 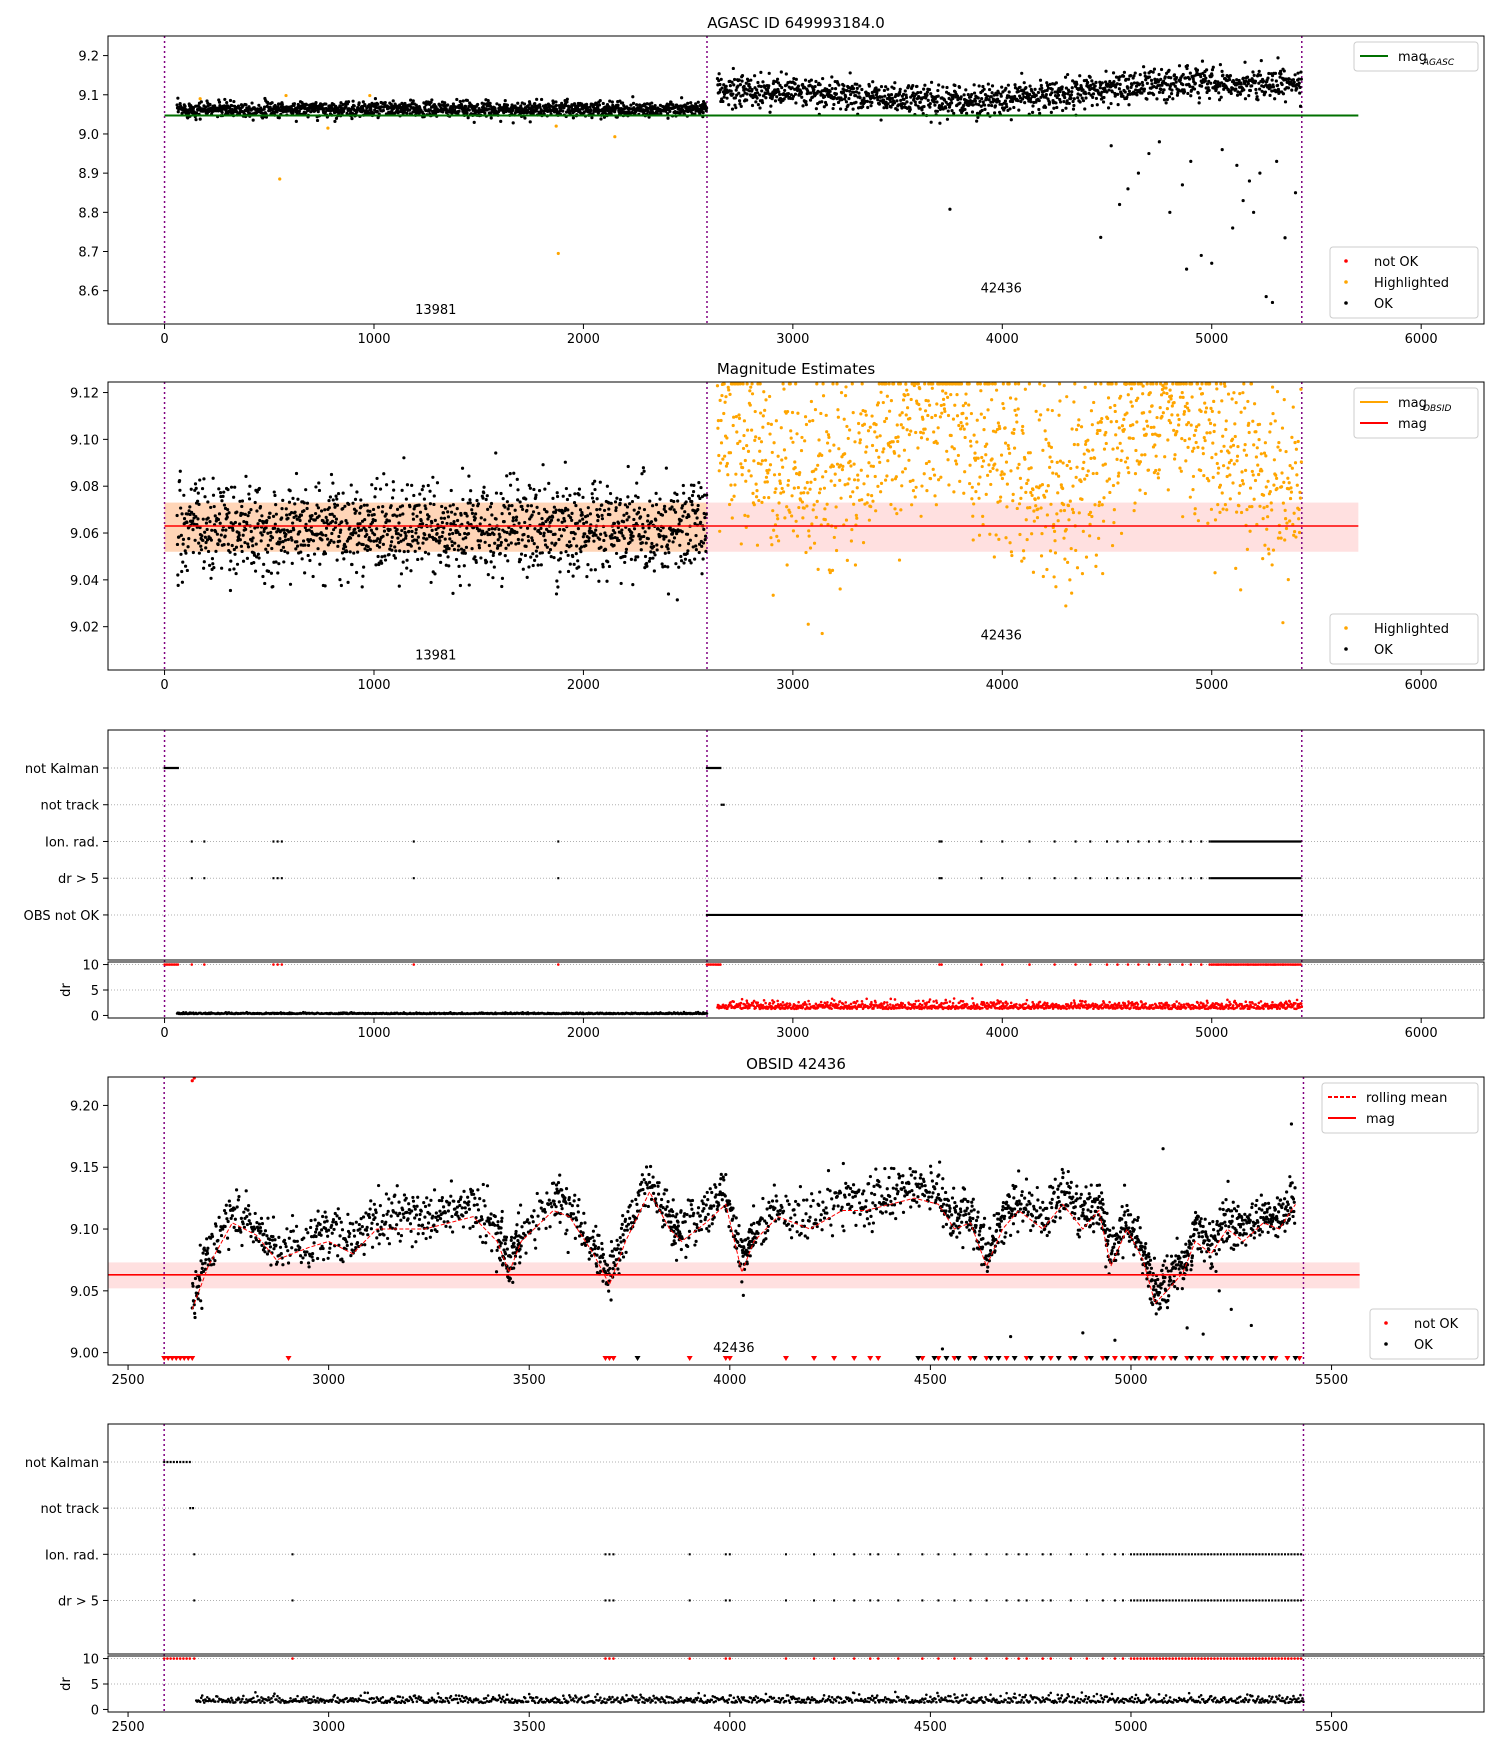 What do you see at coordinates (84, 534) in the screenshot?
I see `y-tick-label: 9.06` at bounding box center [84, 534].